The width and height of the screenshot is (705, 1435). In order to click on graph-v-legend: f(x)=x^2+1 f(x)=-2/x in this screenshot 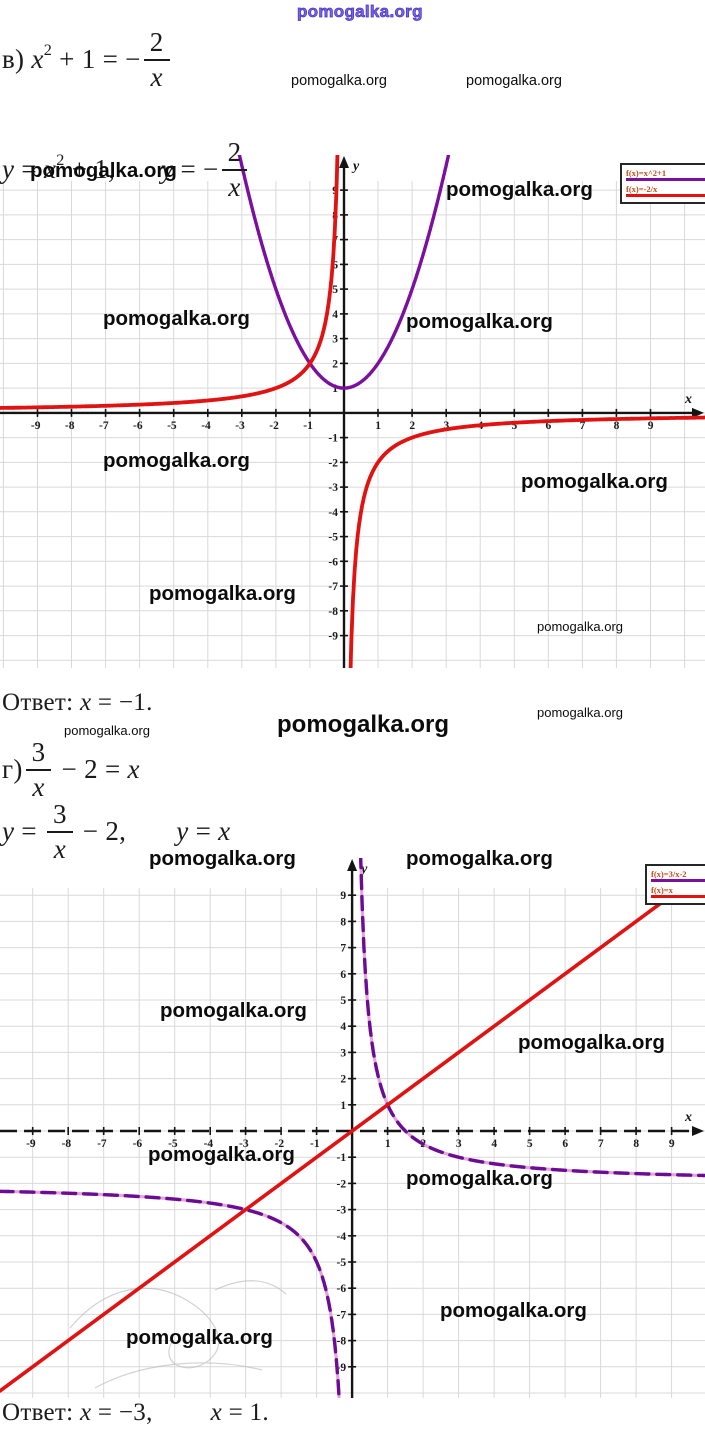, I will do `click(662, 184)`.